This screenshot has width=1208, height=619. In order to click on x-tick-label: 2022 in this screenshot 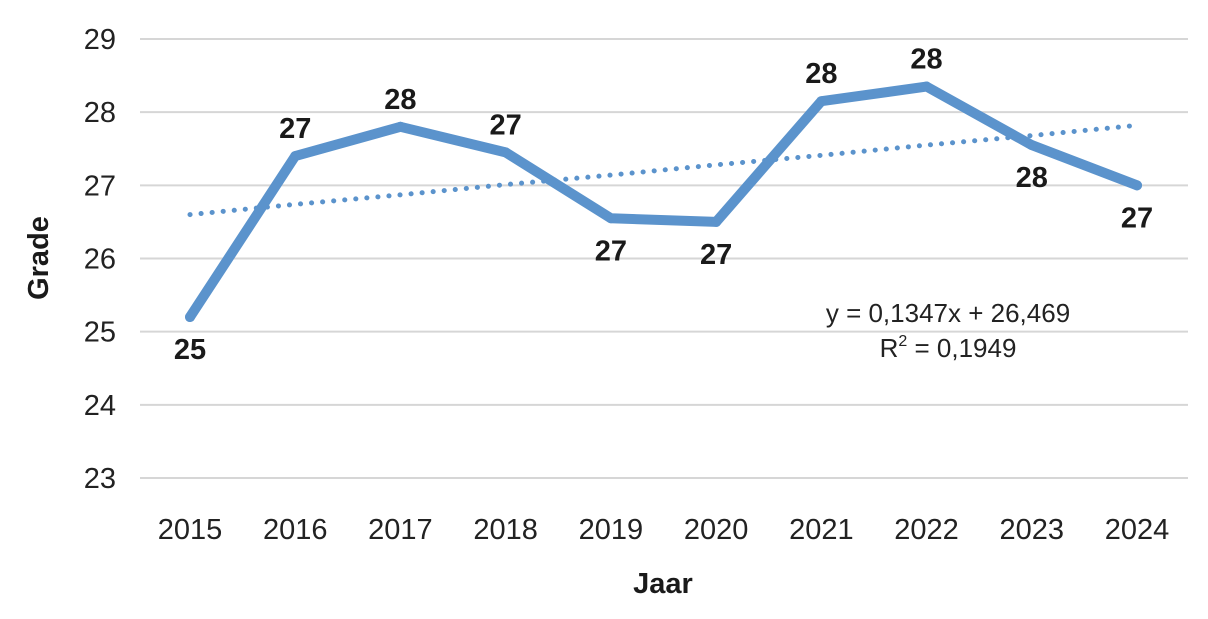, I will do `click(926, 530)`.